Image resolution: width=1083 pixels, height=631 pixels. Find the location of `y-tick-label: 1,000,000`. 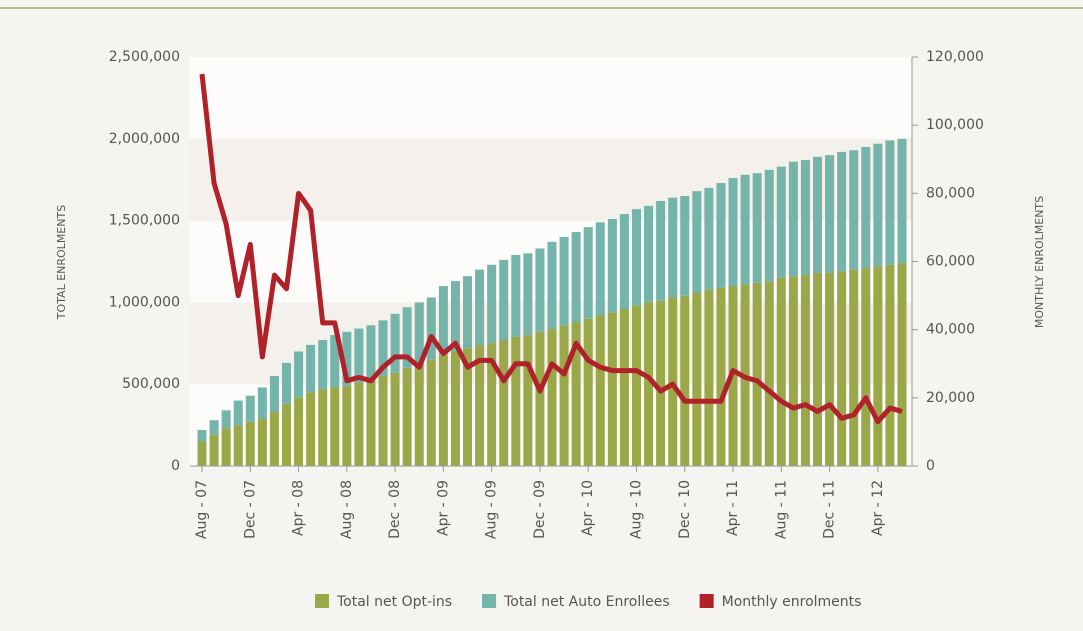

y-tick-label: 1,000,000 is located at coordinates (144, 302).